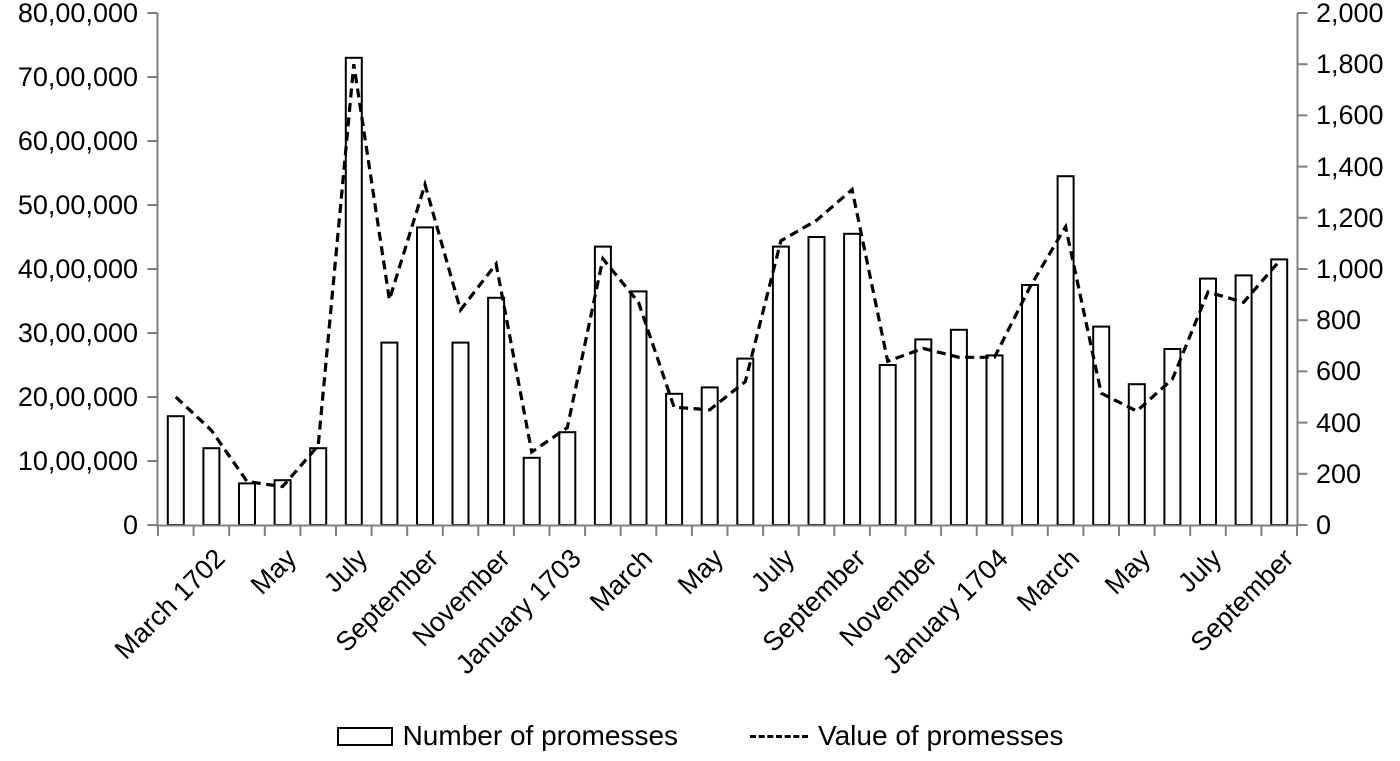  What do you see at coordinates (364, 736) in the screenshot?
I see `bar-series-swatch` at bounding box center [364, 736].